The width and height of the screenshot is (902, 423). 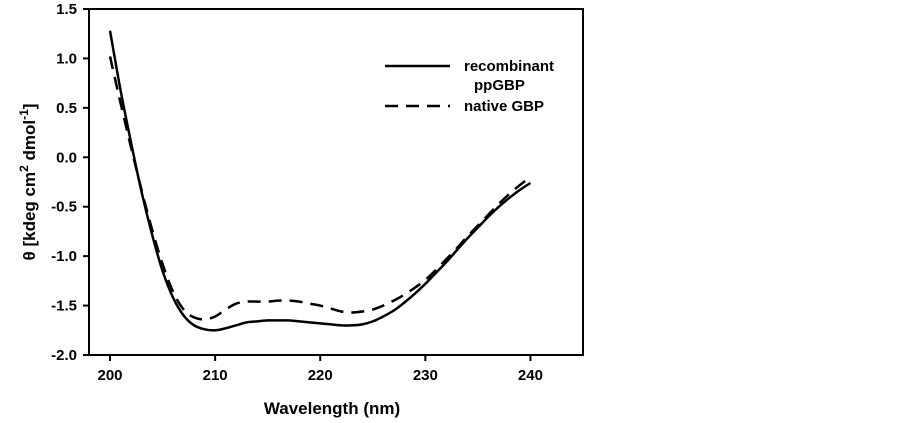 I want to click on legend-label-recombinant-line2: ppGBP, so click(x=499, y=85).